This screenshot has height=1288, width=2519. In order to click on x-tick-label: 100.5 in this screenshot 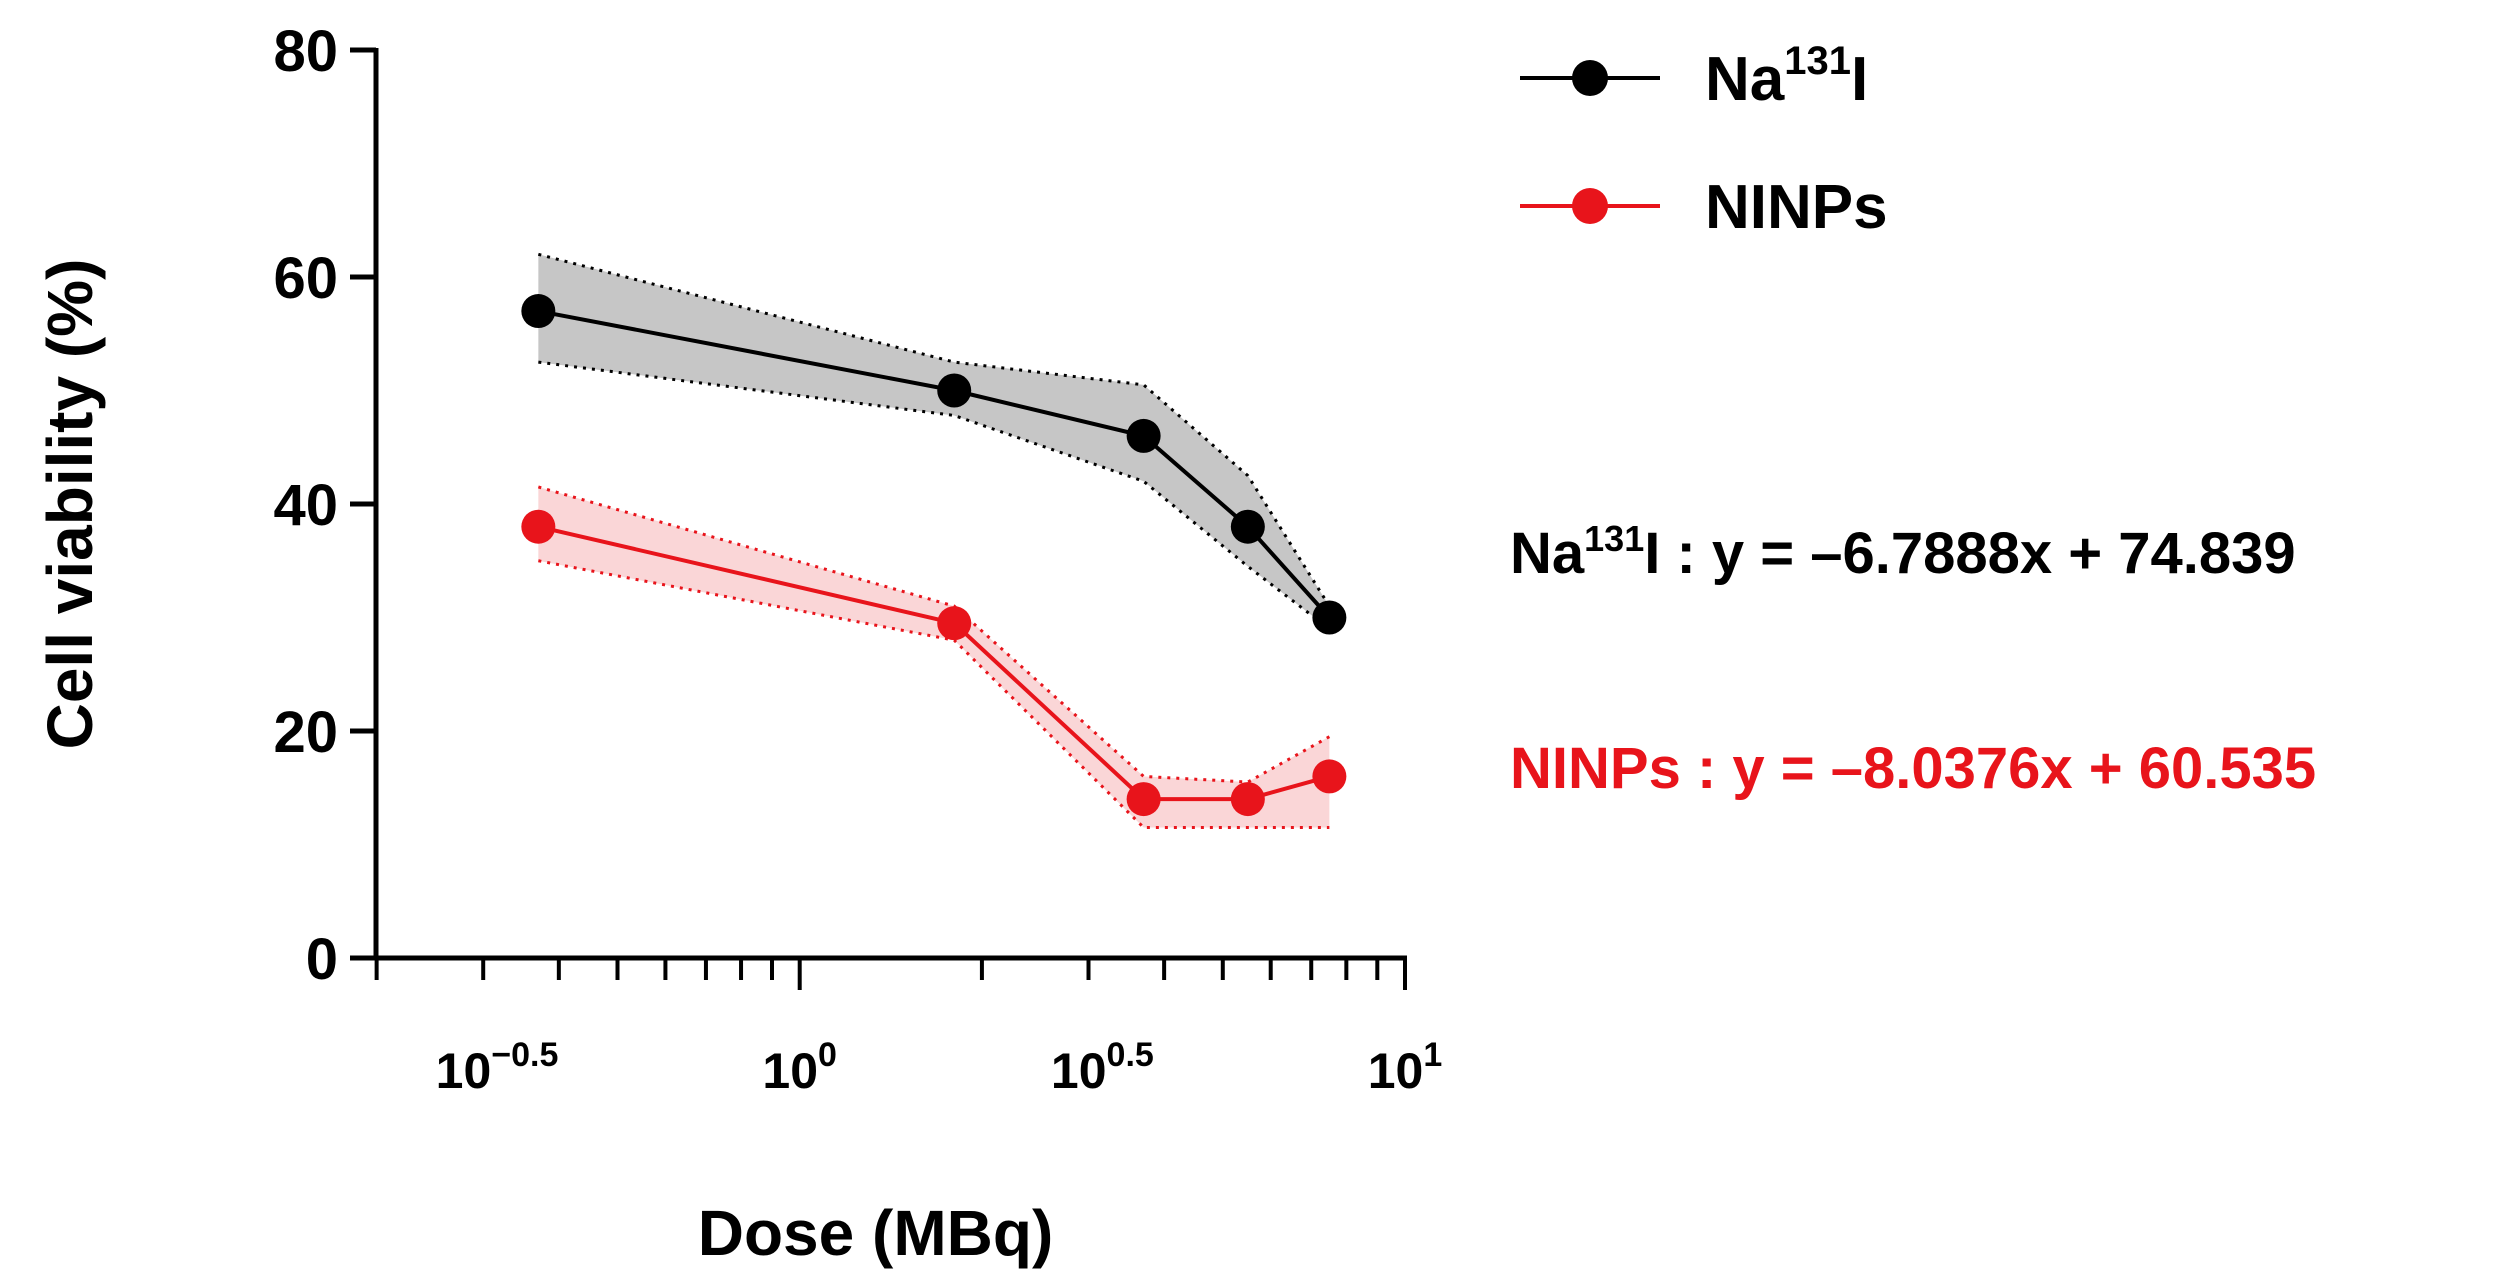, I will do `click(1102, 1067)`.